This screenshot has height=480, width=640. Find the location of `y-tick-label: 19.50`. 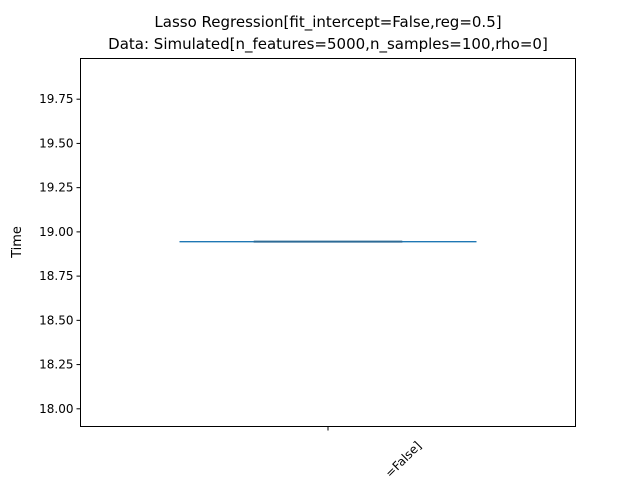

y-tick-label: 19.50 is located at coordinates (56, 143).